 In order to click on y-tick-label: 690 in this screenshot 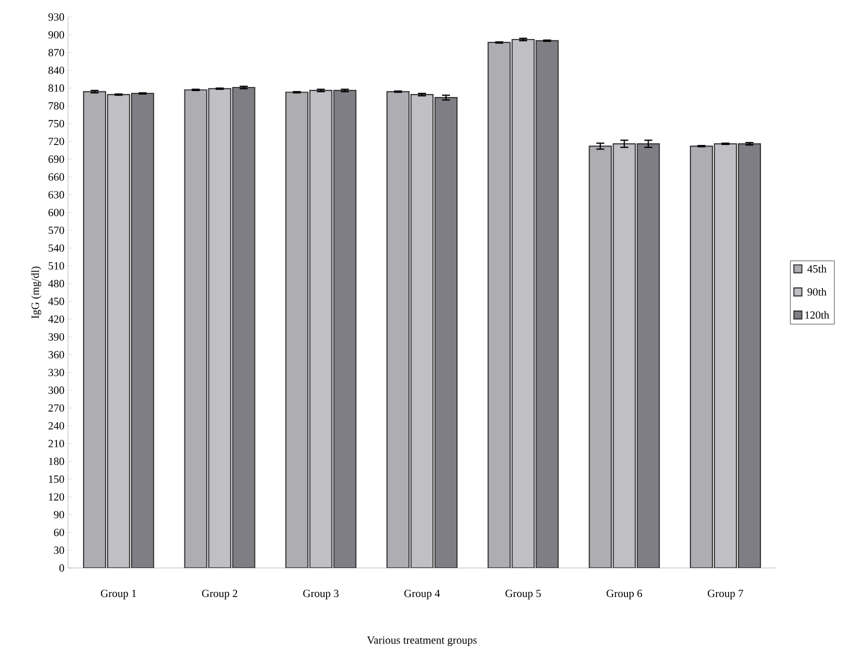, I will do `click(56, 159)`.